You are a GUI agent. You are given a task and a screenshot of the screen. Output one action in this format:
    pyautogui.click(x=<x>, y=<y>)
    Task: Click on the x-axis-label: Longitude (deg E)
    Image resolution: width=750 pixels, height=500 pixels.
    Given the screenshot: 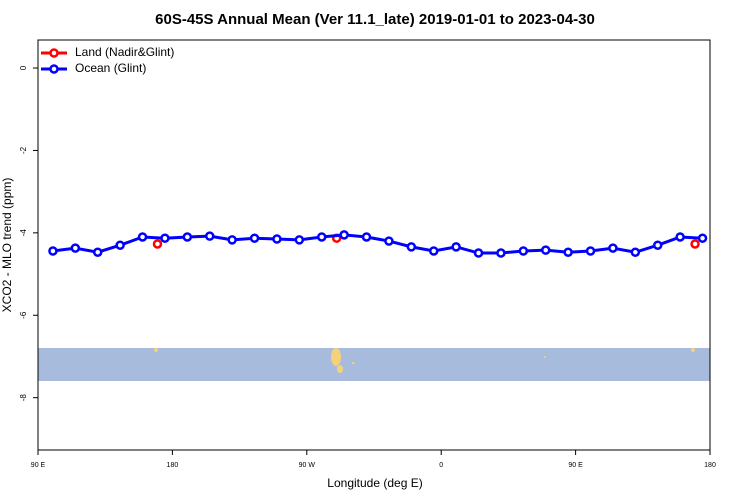 What is the action you would take?
    pyautogui.click(x=374, y=483)
    